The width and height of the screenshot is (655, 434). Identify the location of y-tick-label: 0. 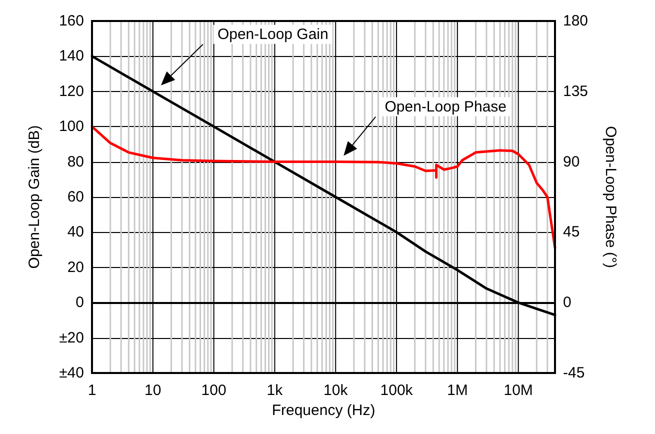
(80, 303).